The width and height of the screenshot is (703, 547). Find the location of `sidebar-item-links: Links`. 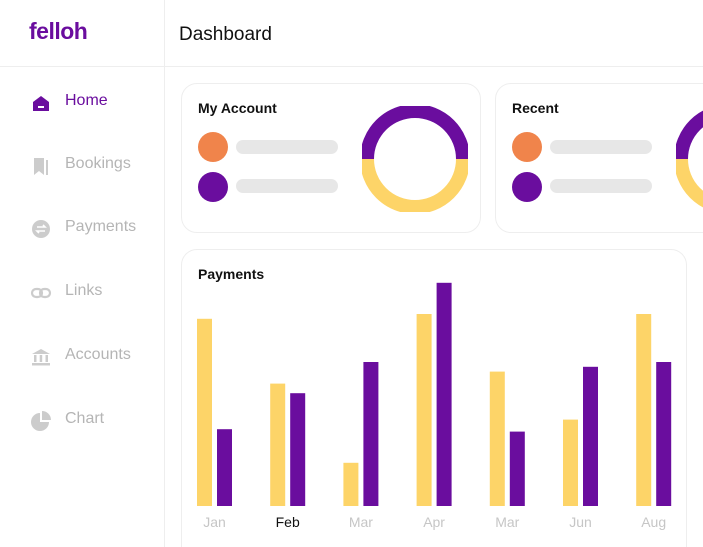

sidebar-item-links: Links is located at coordinates (82, 292).